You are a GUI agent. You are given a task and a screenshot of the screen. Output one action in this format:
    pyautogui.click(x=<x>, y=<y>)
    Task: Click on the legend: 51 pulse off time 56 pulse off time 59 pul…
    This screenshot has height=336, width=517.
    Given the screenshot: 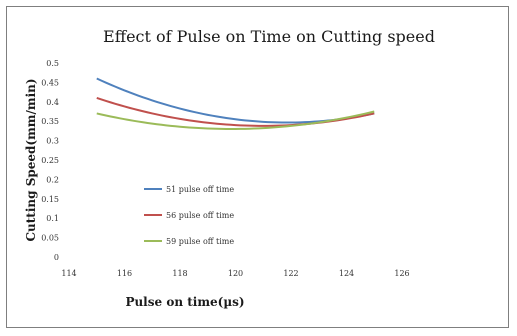 What is the action you would take?
    pyautogui.click(x=189, y=215)
    